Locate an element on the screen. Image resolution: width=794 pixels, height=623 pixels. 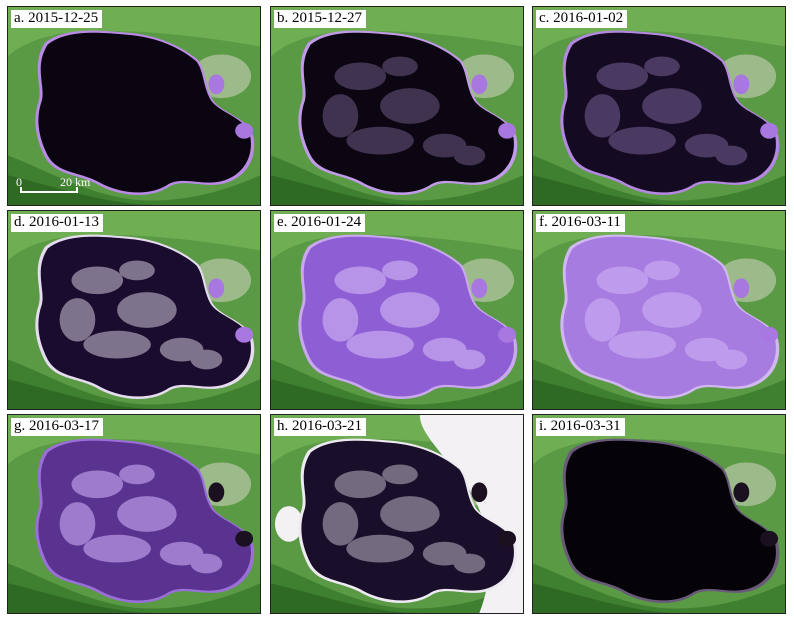
satellite-image-b is located at coordinates (397, 106).